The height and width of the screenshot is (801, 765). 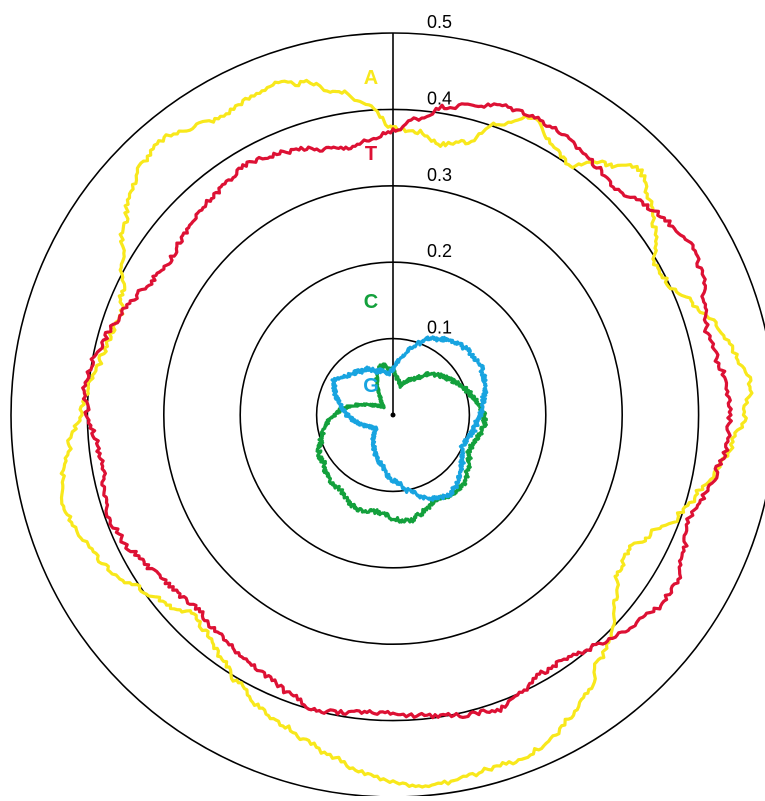 I want to click on origin-point, so click(x=393, y=415).